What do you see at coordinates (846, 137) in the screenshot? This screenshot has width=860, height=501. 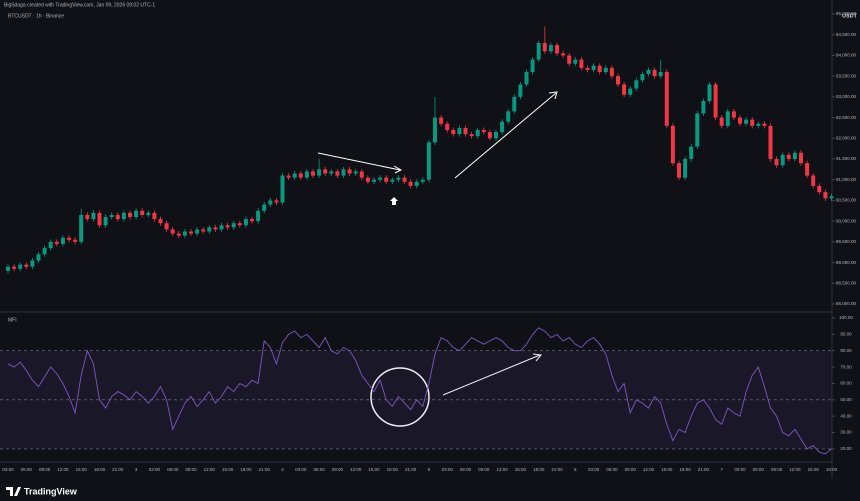 I see `y-tick-label: 92,000.00` at bounding box center [846, 137].